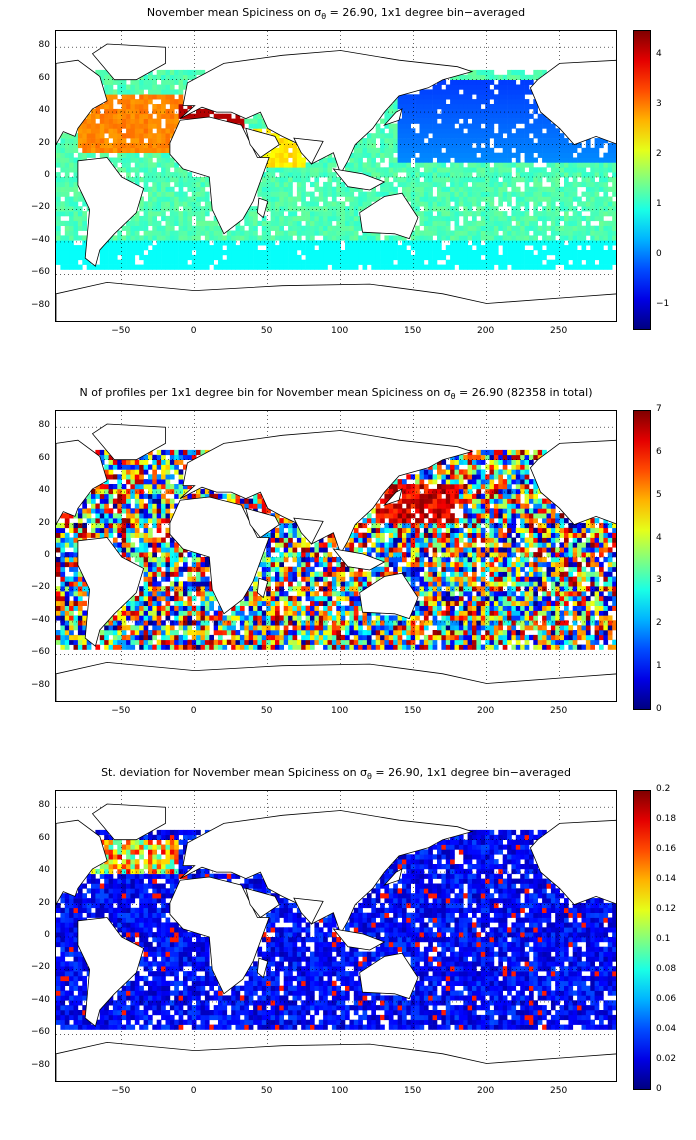 This screenshot has height=1140, width=696. I want to click on colorbar-tick-label: 0.12, so click(666, 909).